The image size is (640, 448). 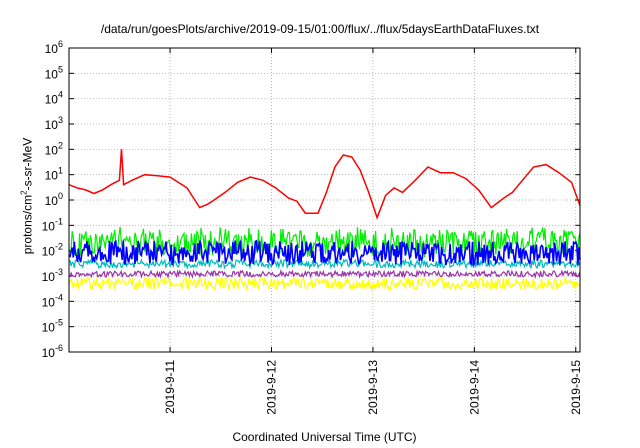 I want to click on y-axis-label-sup: 2, so click(x=24, y=192).